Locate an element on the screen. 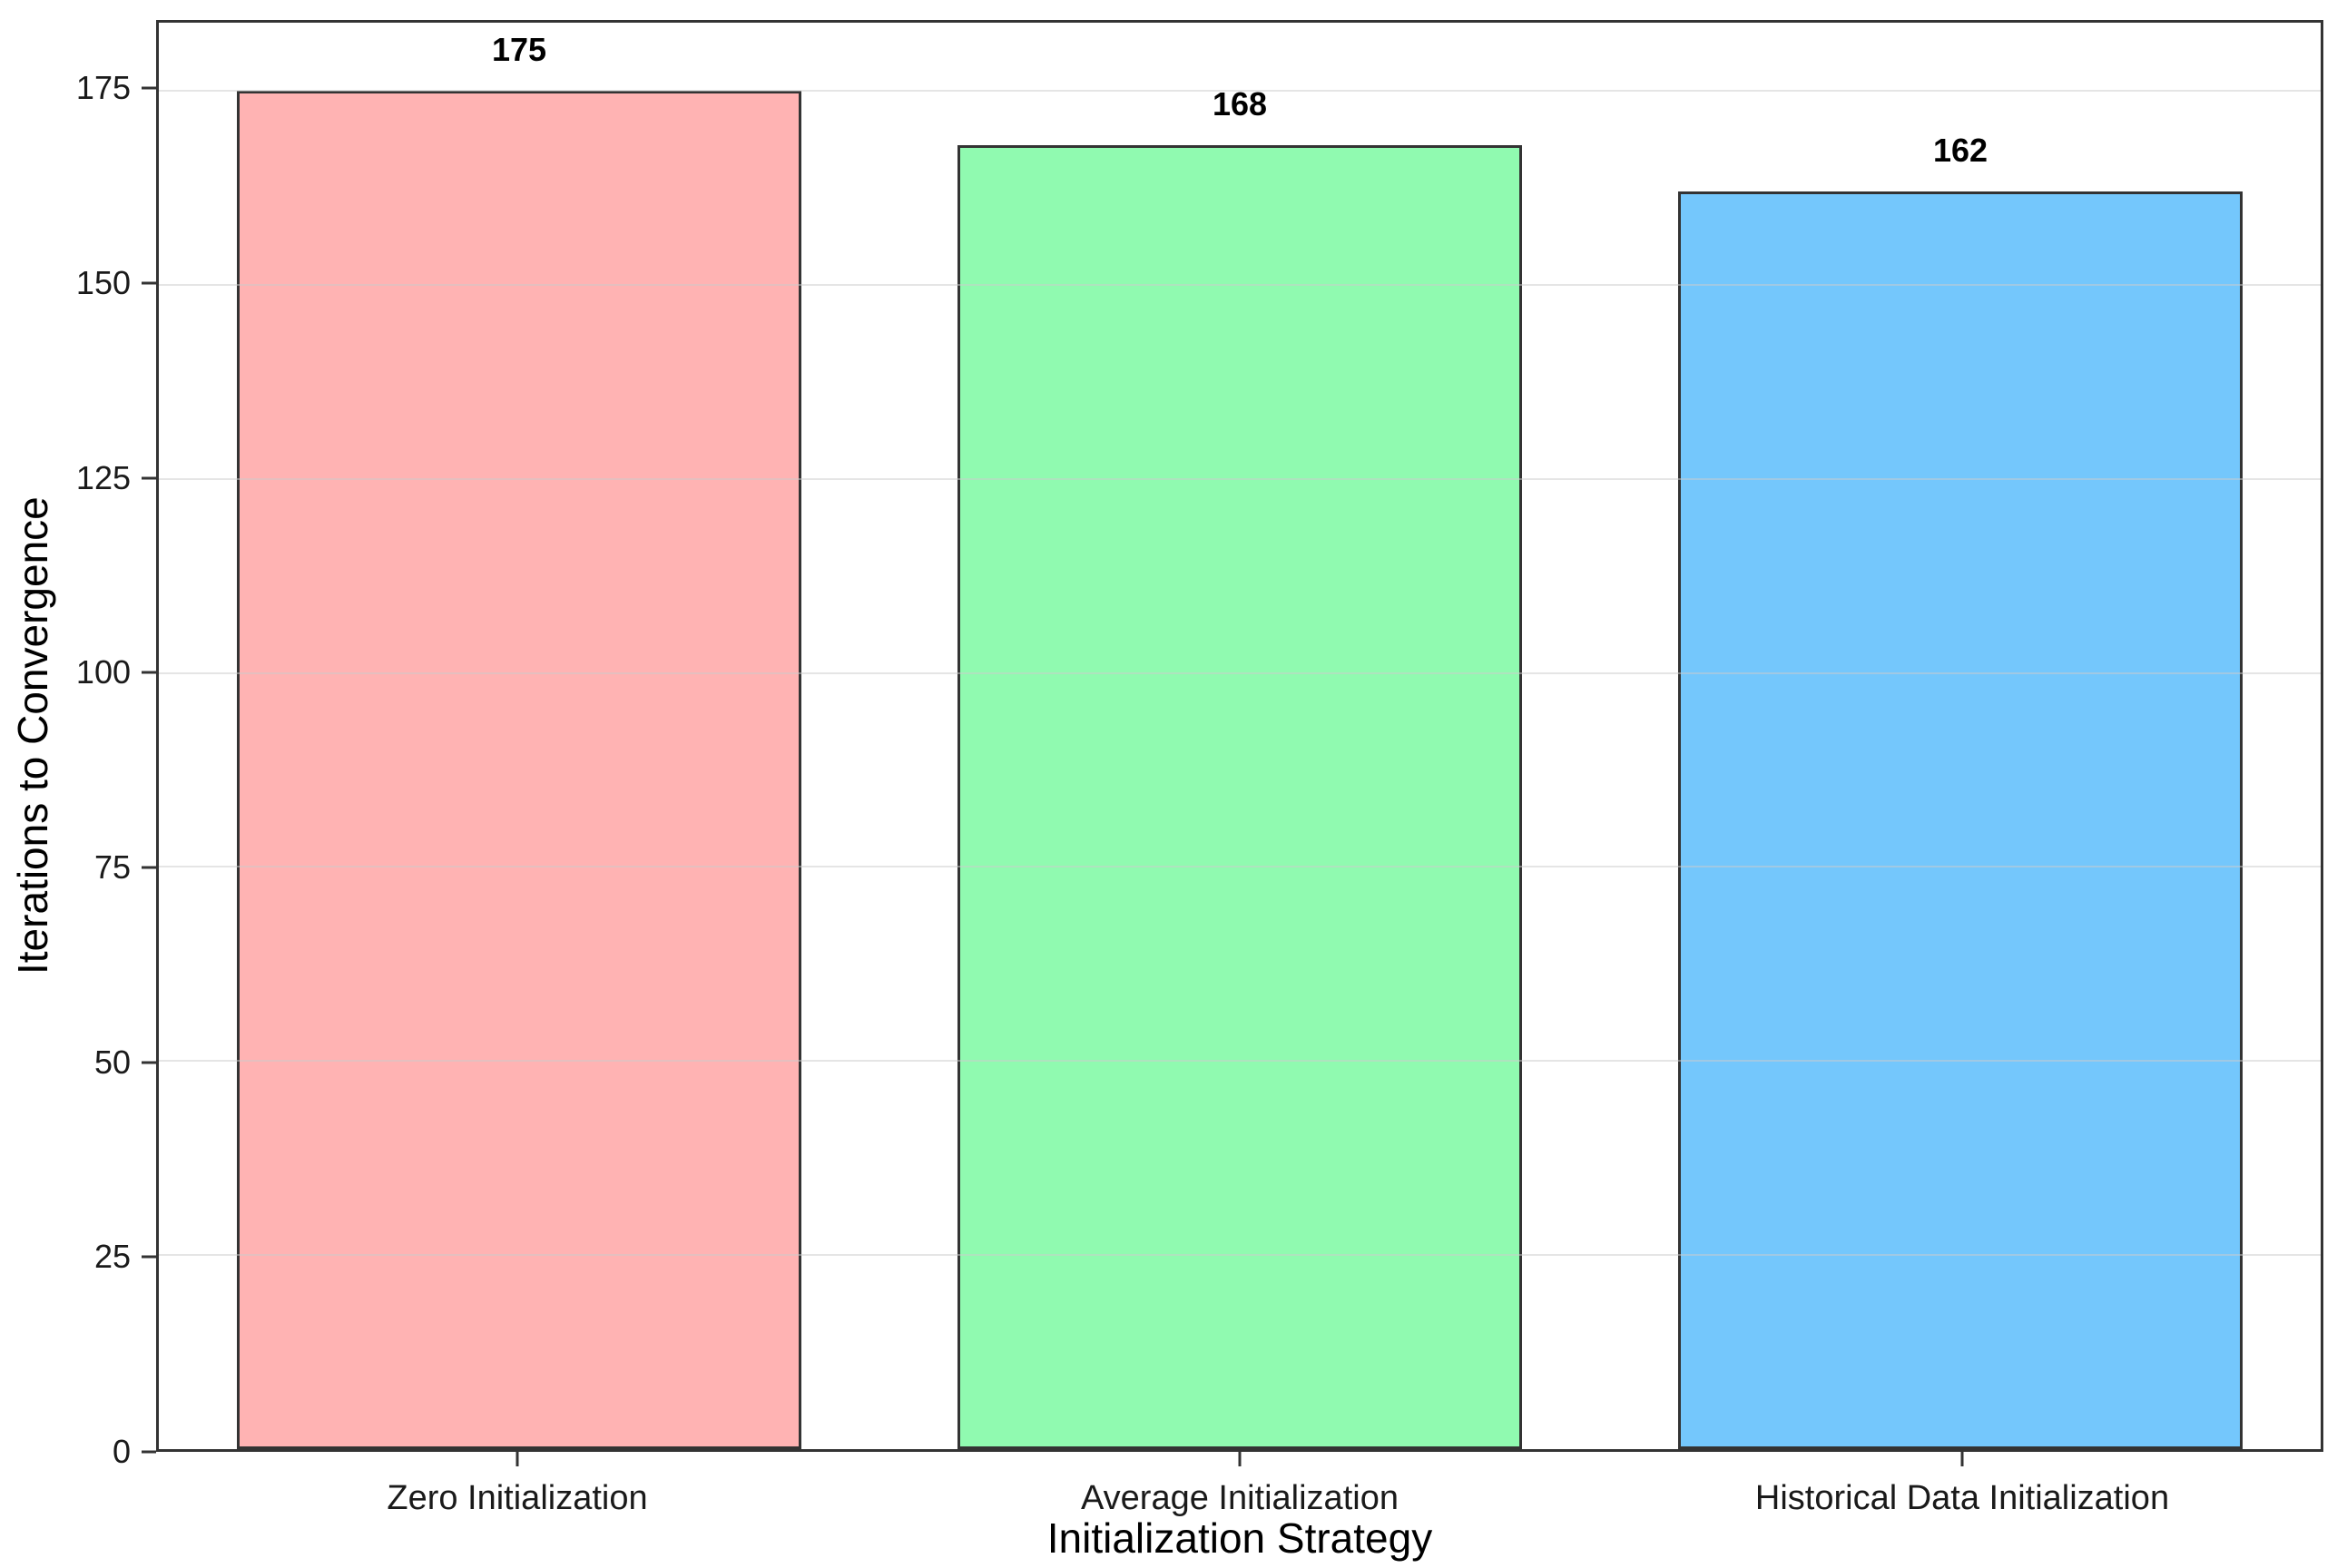 The width and height of the screenshot is (2337, 1568). x-tick-label: Average Initialization is located at coordinates (1240, 1498).